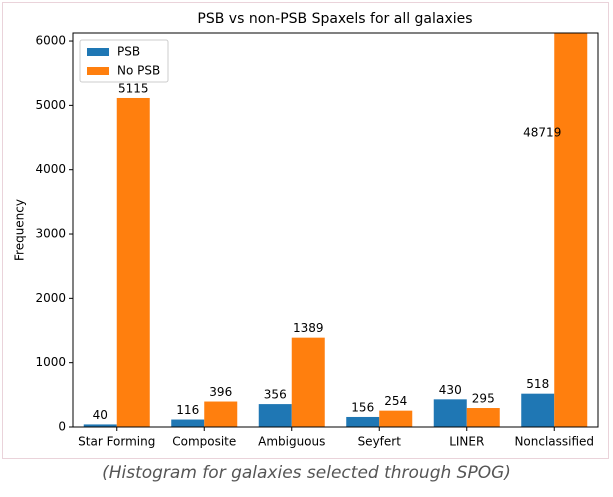 The height and width of the screenshot is (497, 613). What do you see at coordinates (334, 19) in the screenshot?
I see `chart-title: PSB vs non-PSB Spaxels for all galaxies` at bounding box center [334, 19].